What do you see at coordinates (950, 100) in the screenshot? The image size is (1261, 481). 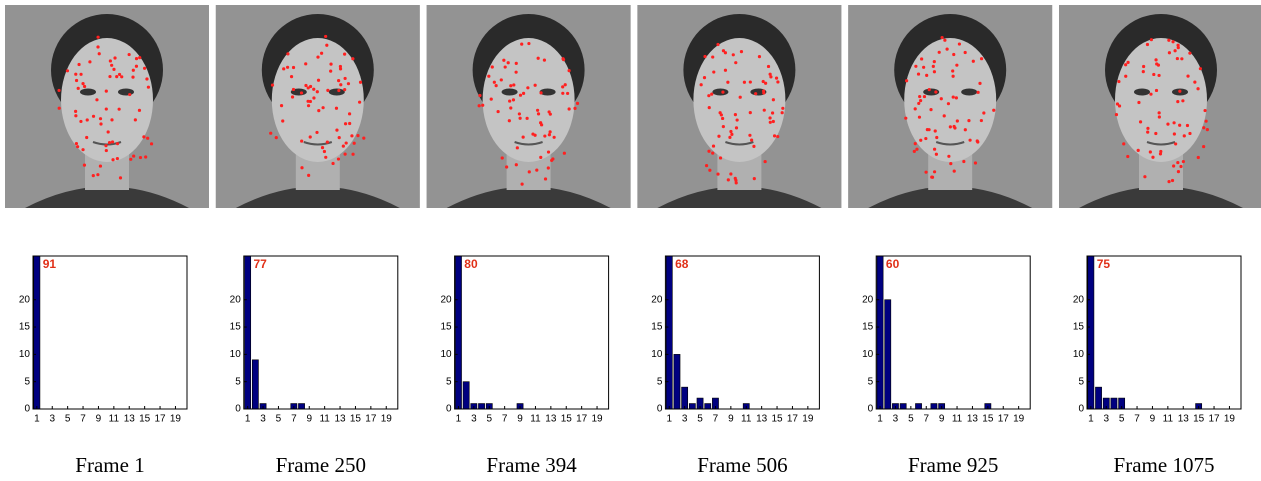 I see `face` at bounding box center [950, 100].